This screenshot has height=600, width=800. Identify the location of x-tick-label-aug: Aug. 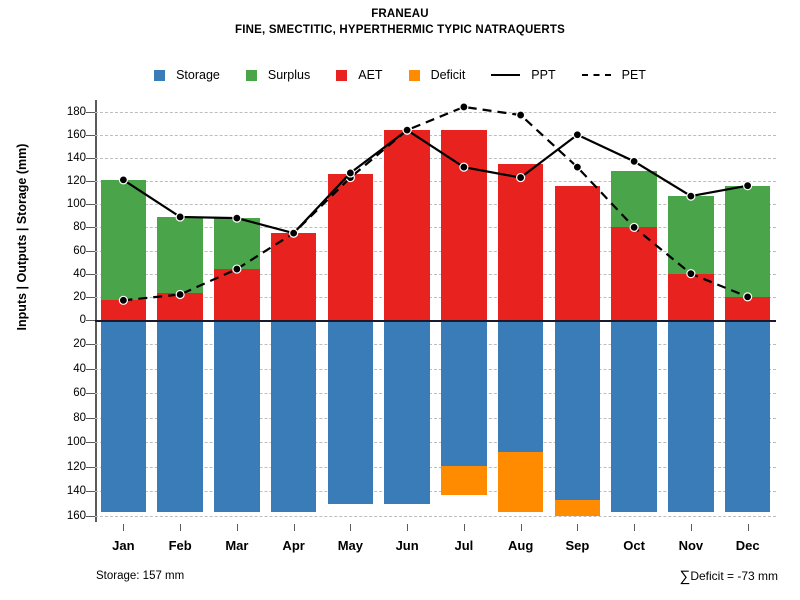
(520, 545).